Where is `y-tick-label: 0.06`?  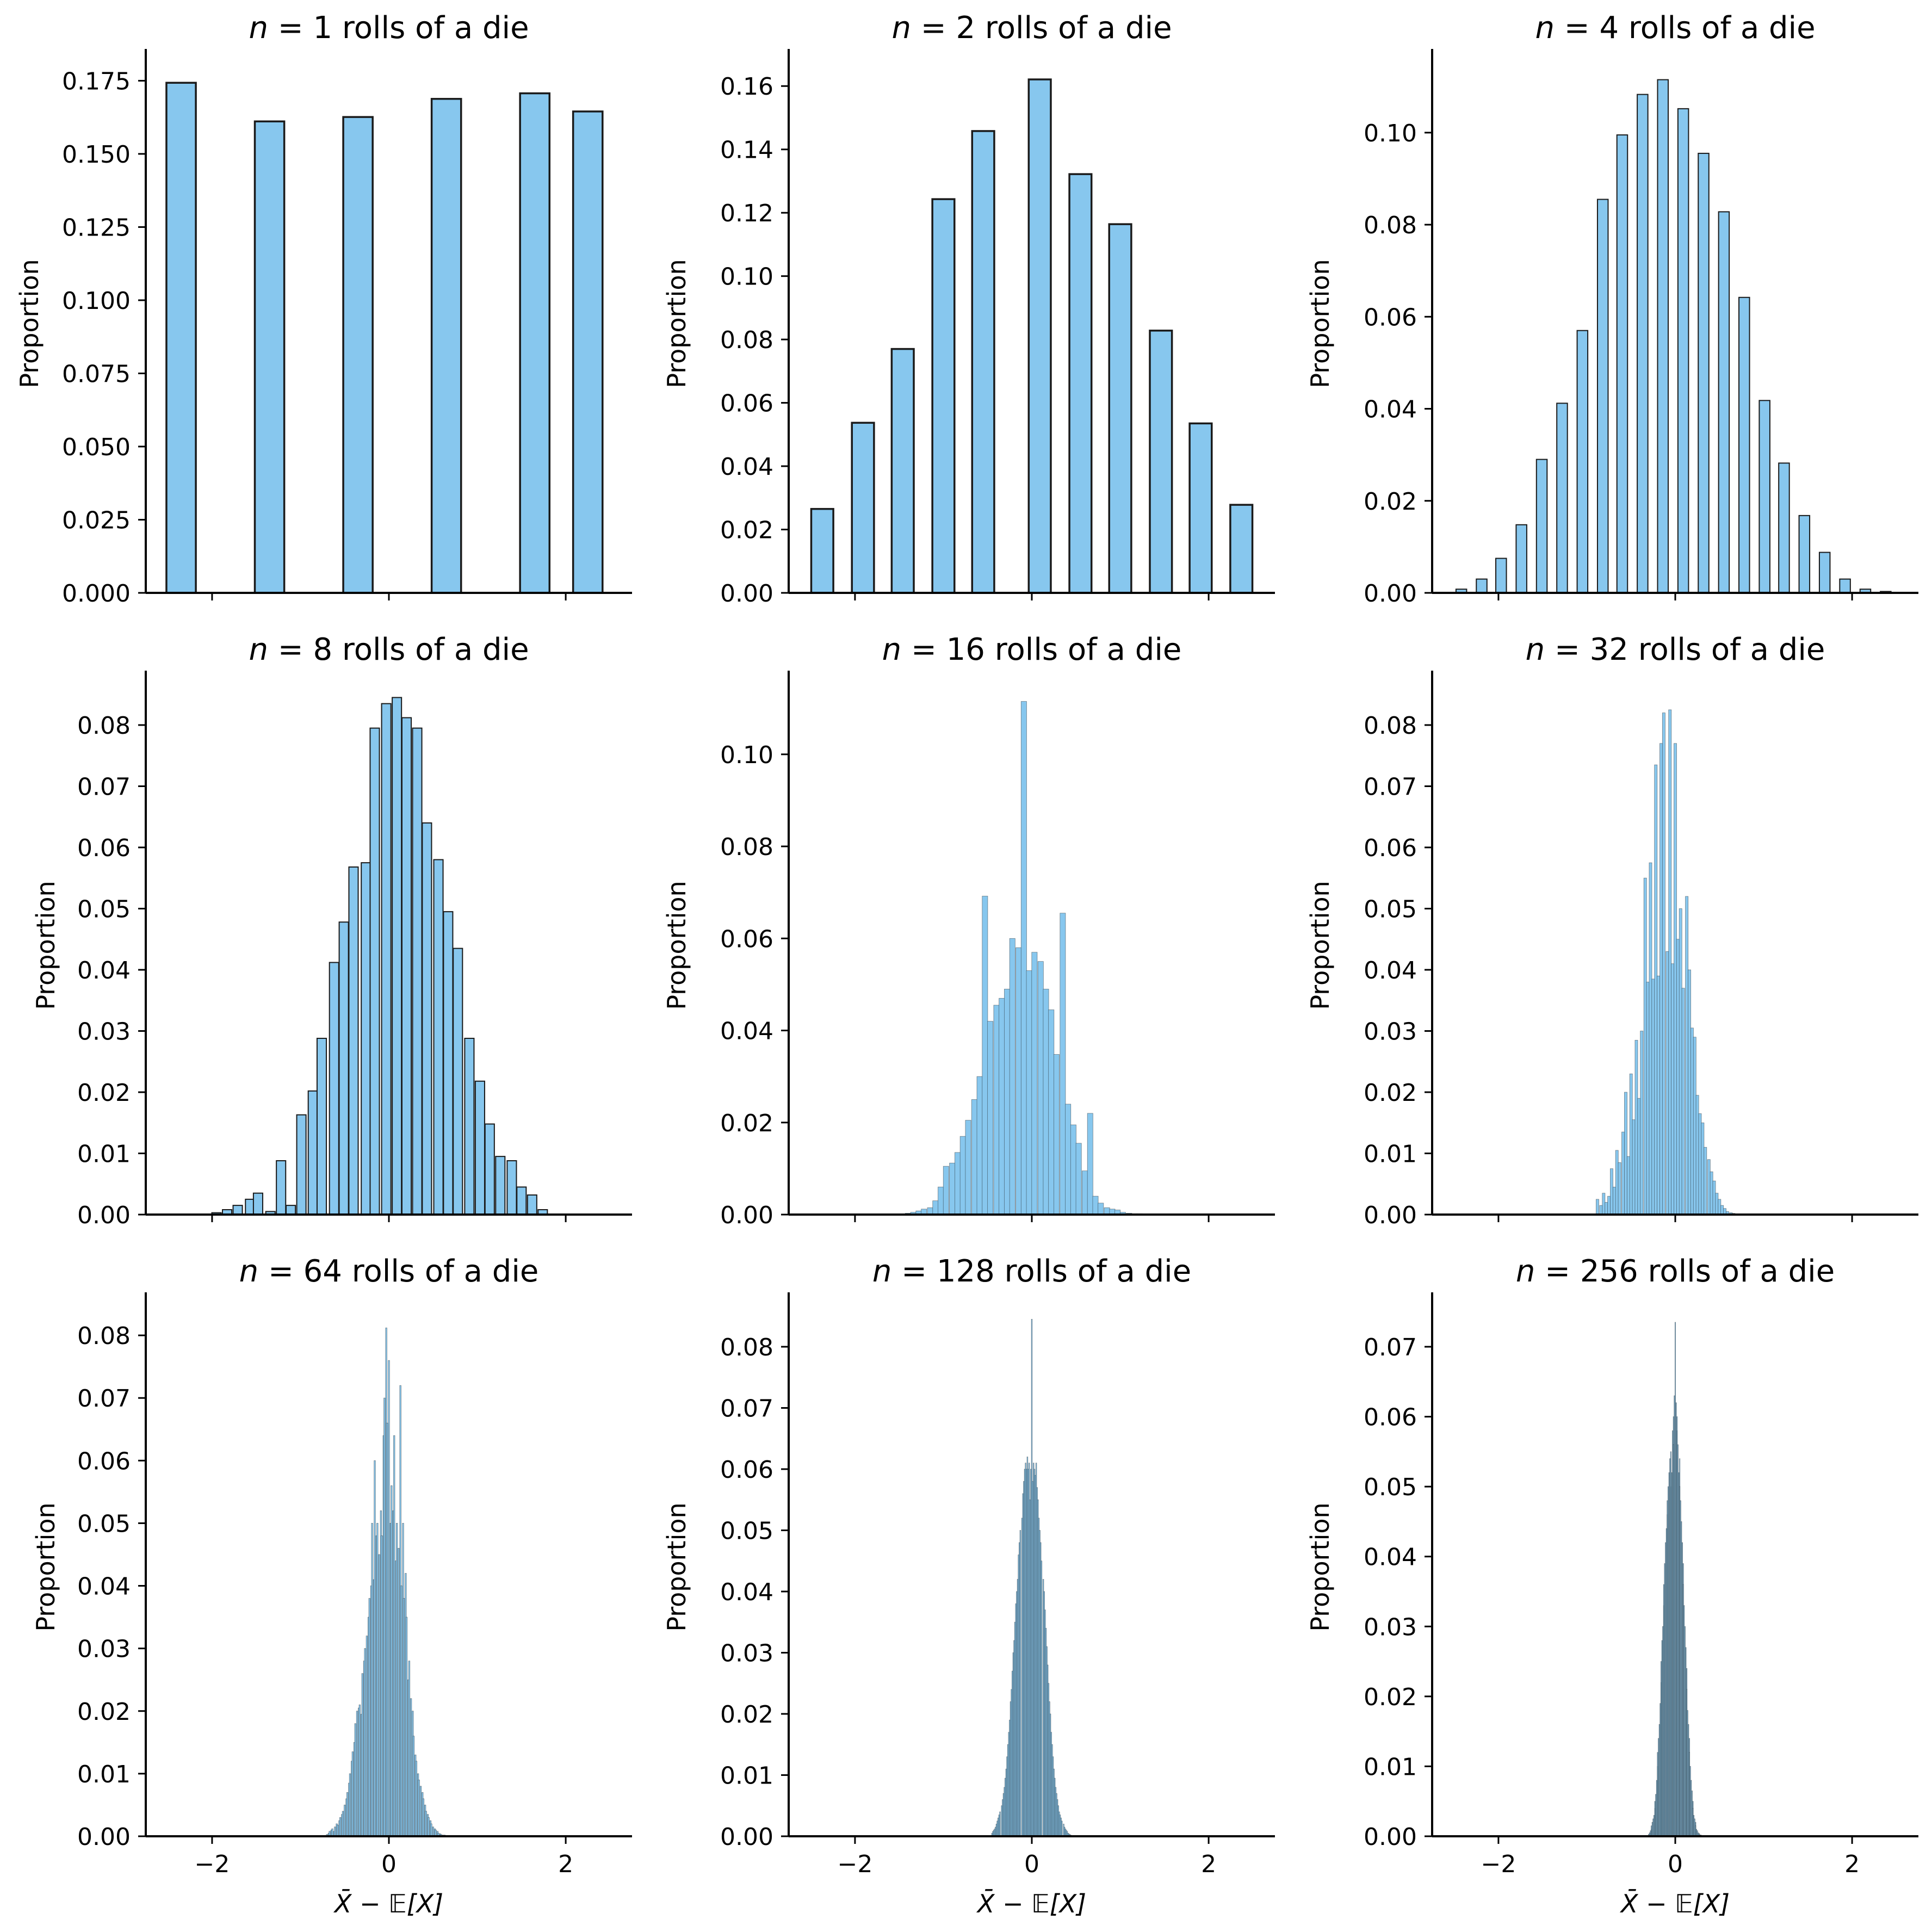
y-tick-label: 0.06 is located at coordinates (1390, 1418).